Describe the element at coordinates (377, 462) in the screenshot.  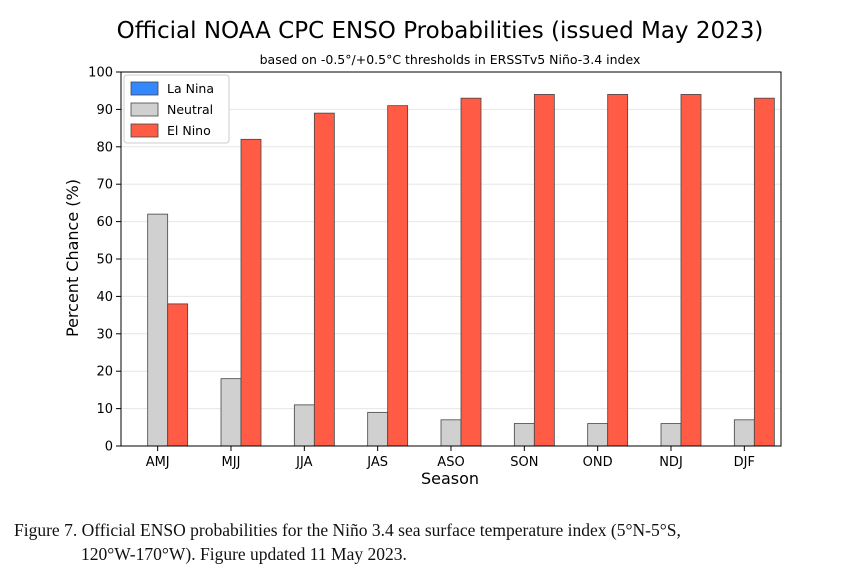
I see `x-tick-label: JAS` at that location.